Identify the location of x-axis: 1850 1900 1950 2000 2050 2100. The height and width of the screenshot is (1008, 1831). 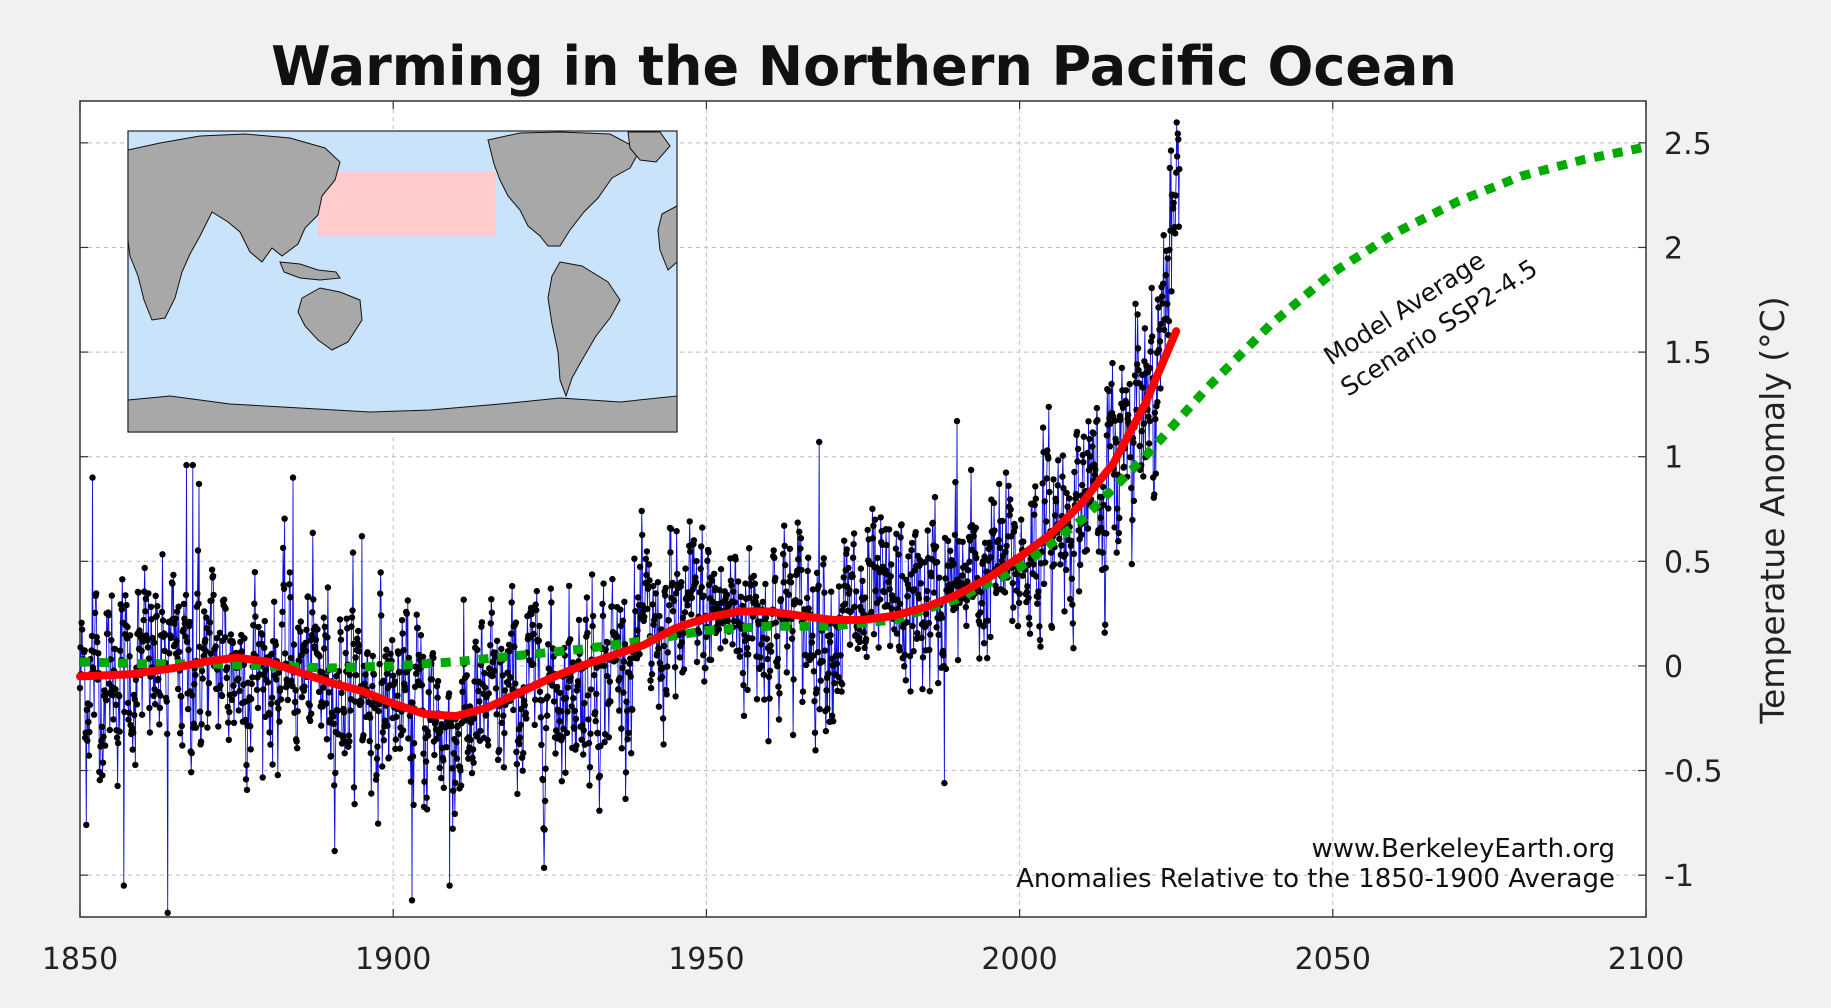
(863, 959).